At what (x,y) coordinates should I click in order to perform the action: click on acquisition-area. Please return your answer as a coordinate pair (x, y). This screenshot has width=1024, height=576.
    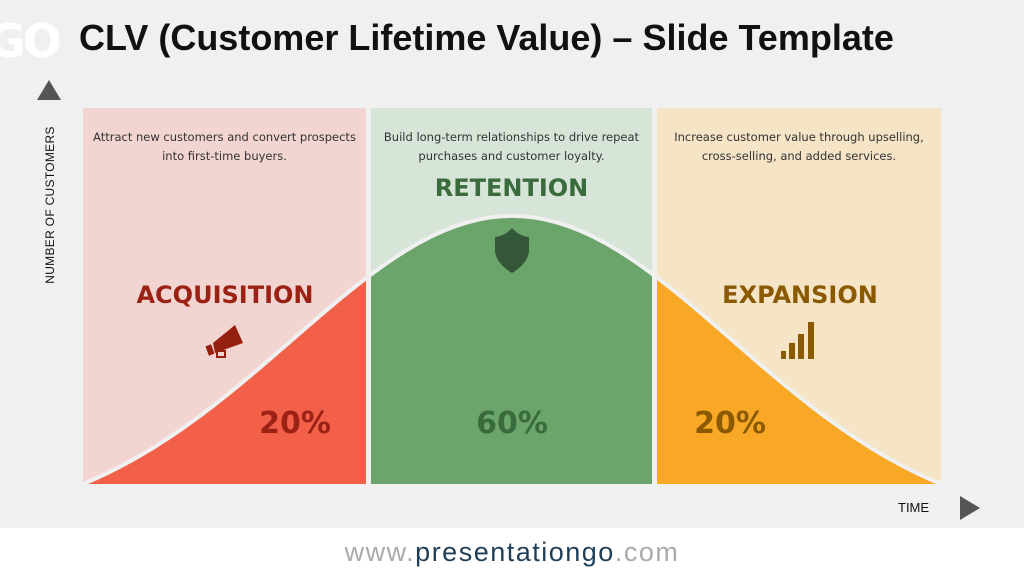
    Looking at the image, I should click on (224, 381).